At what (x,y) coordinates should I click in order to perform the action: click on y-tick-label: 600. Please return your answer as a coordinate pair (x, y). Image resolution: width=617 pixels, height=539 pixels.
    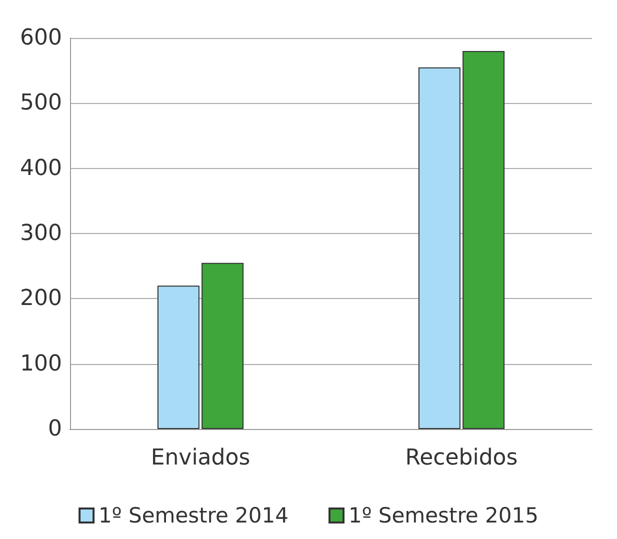
    Looking at the image, I should click on (41, 38).